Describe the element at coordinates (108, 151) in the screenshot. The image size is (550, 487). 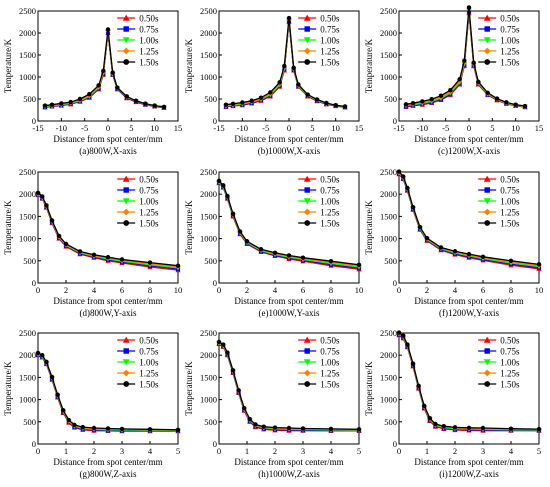
I see `panel-caption: (a)800W,X-axis` at that location.